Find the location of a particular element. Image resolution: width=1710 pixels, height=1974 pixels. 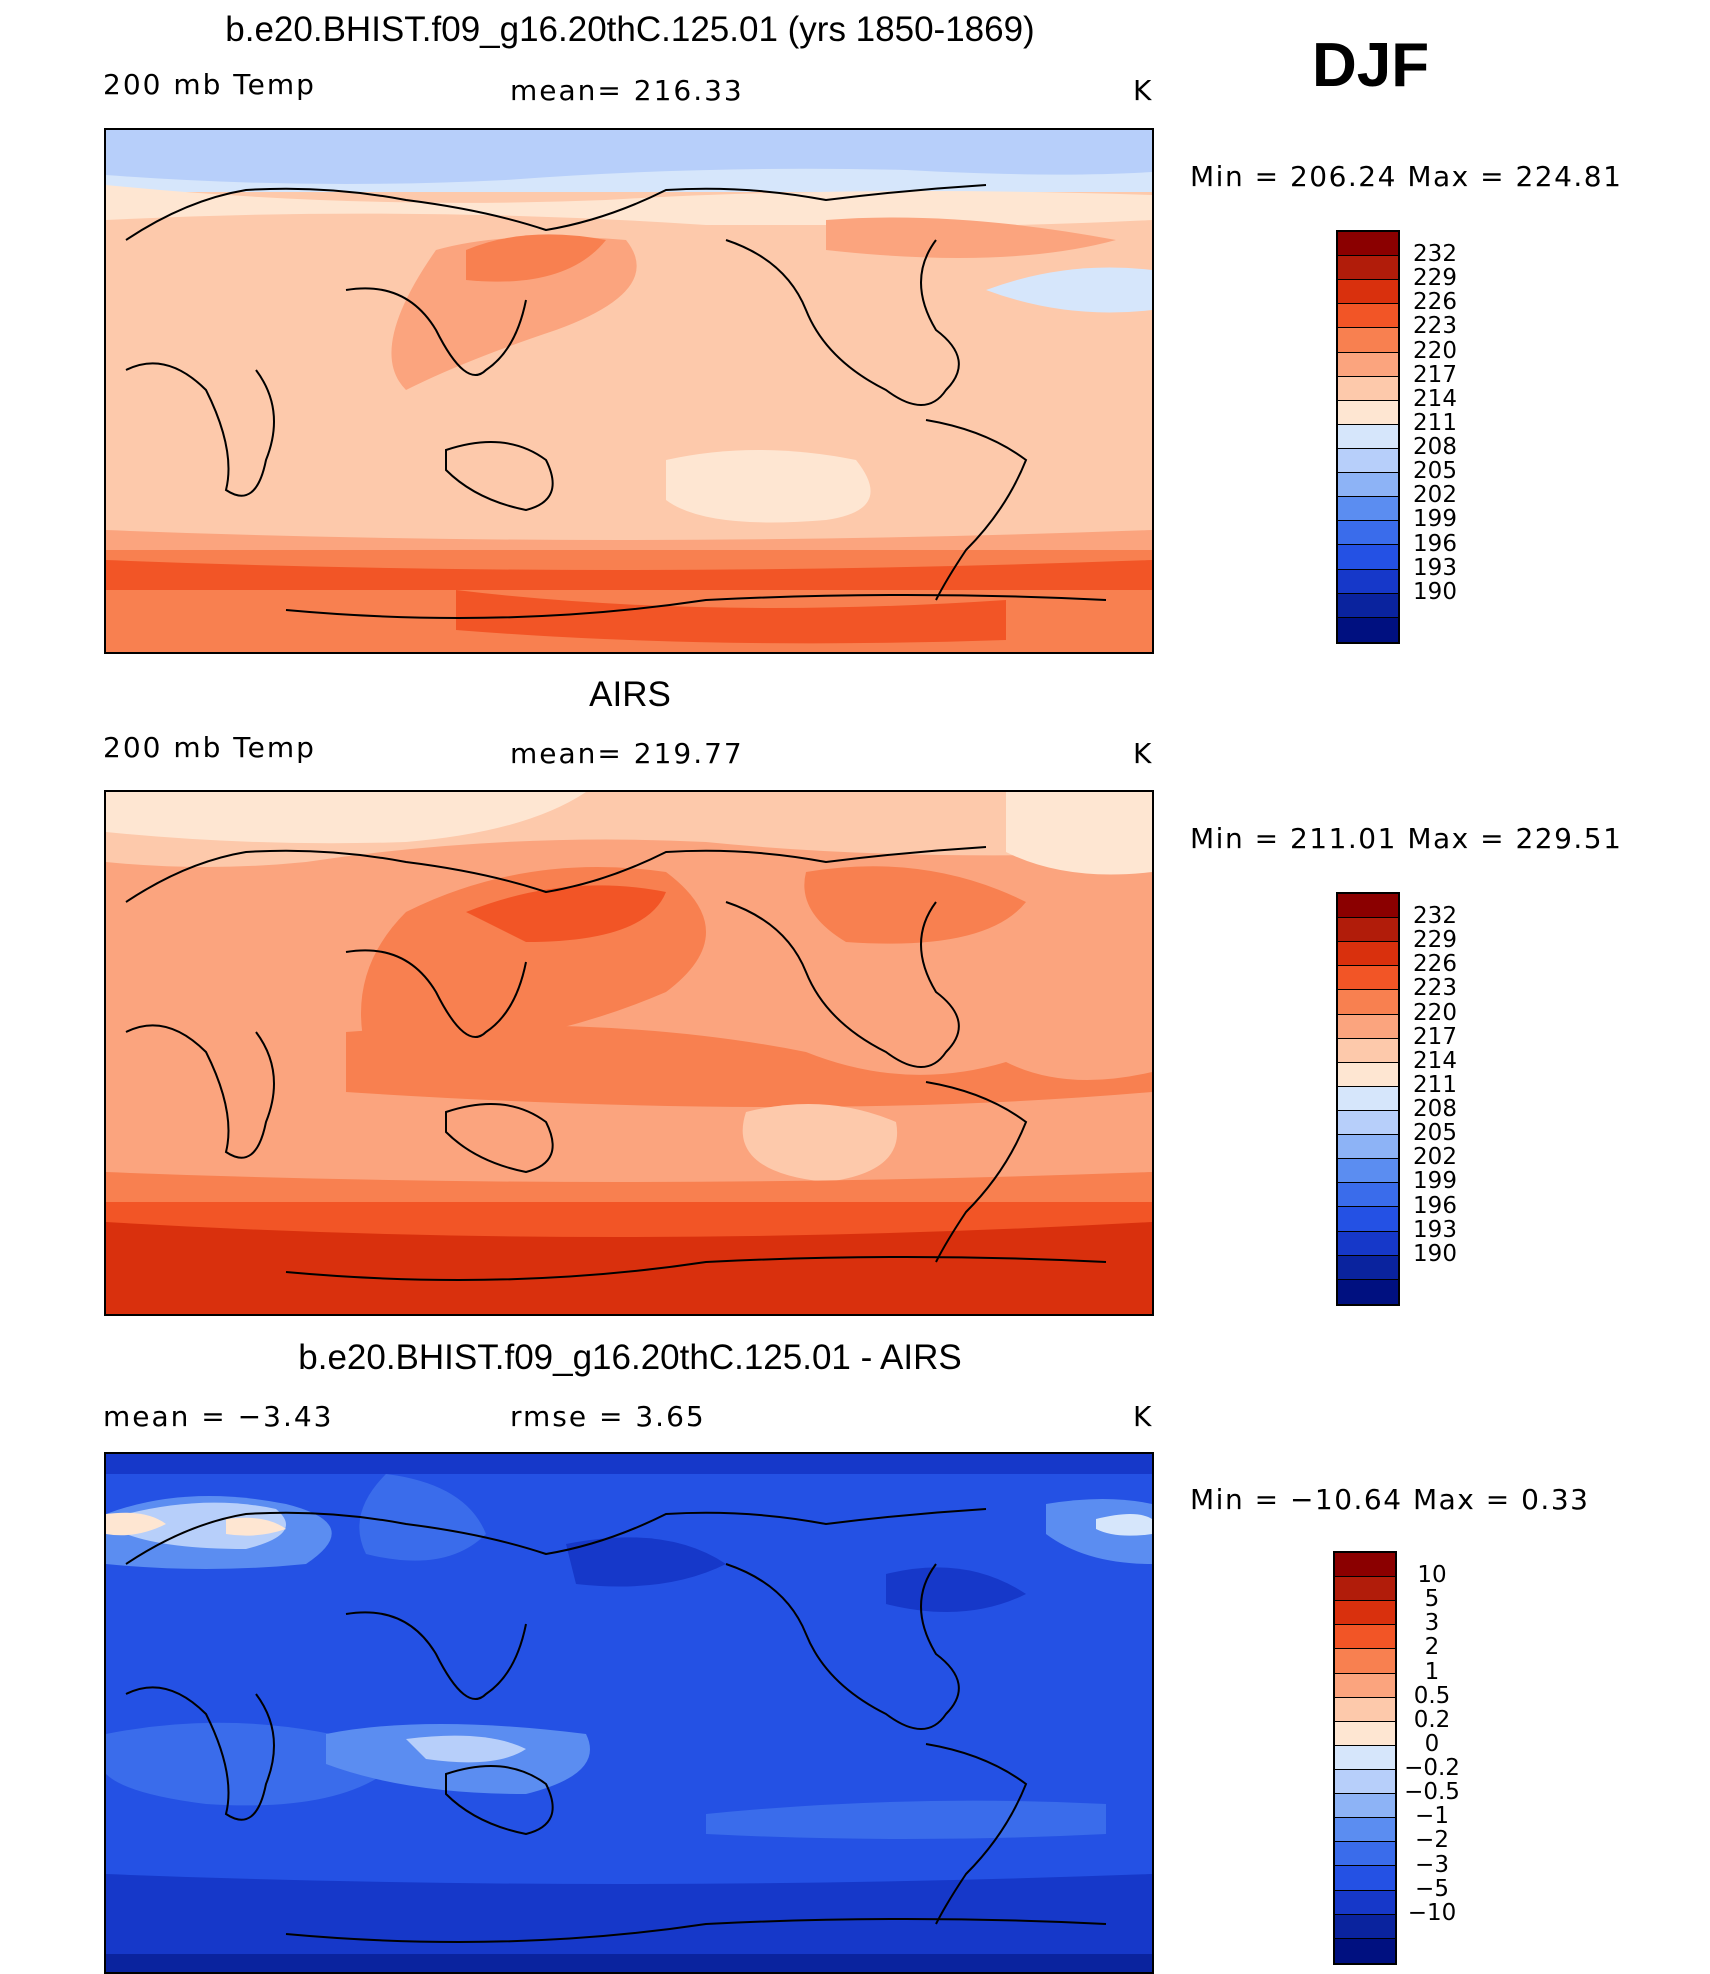

panel-1-variable-label: 200 mb Temp is located at coordinates (209, 84).